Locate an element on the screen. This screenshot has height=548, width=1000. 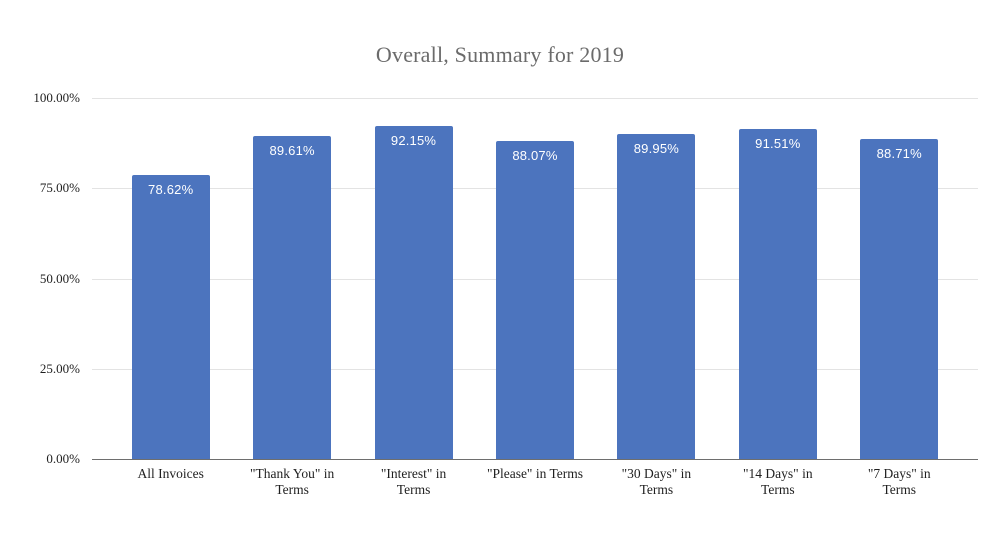
x-axis-line is located at coordinates (535, 459).